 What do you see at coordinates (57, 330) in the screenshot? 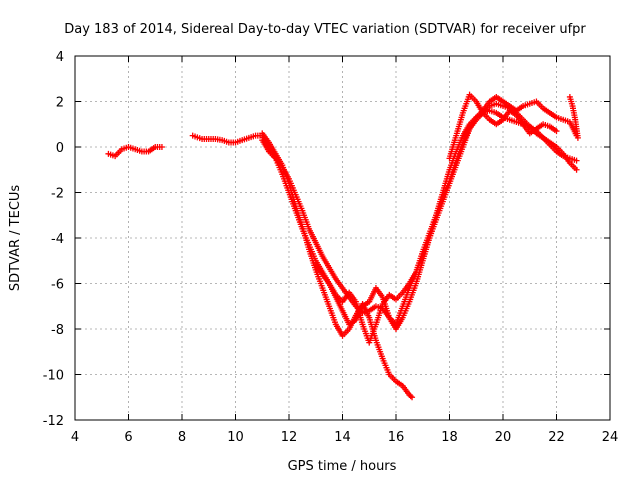
I see `y-tick-label: -8` at bounding box center [57, 330].